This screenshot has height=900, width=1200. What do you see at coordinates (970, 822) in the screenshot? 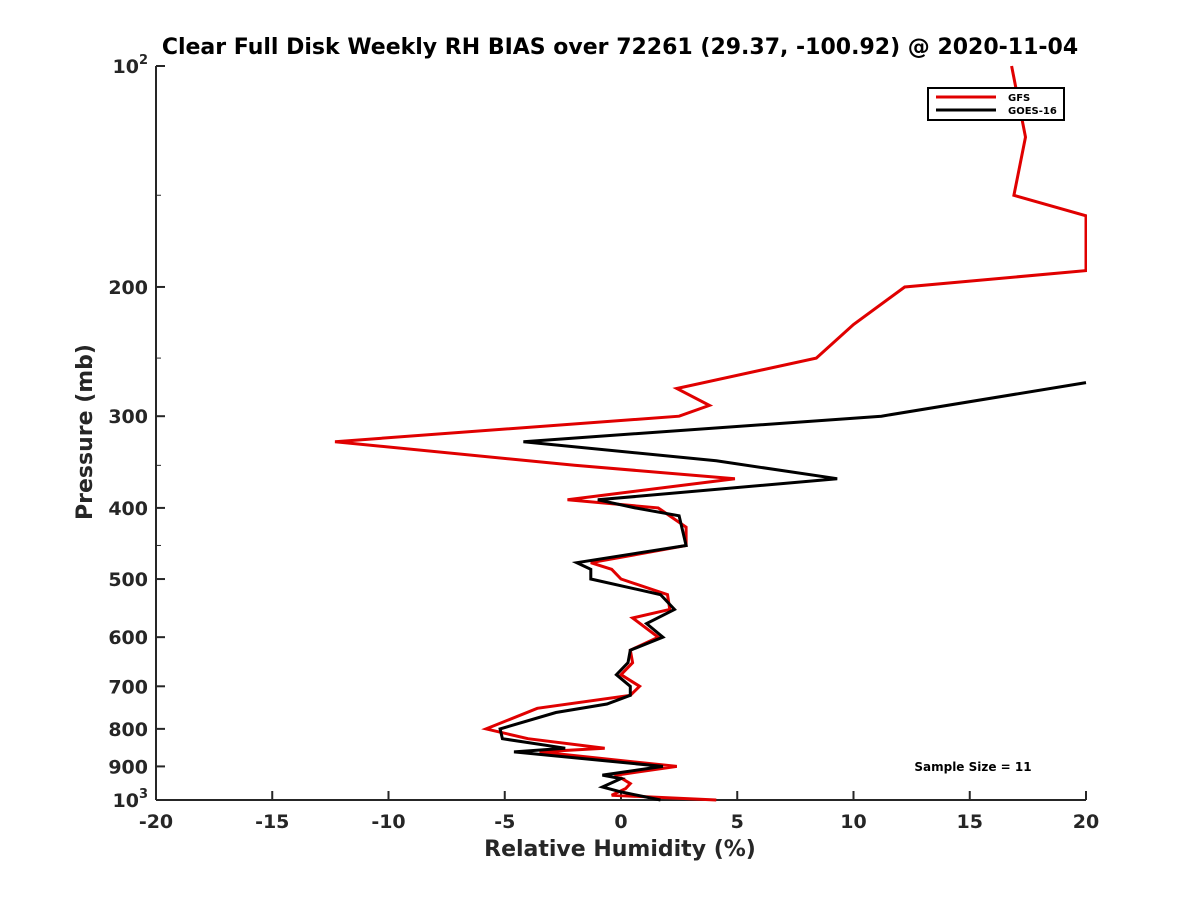
I see `x-tick-label: 15` at bounding box center [970, 822].